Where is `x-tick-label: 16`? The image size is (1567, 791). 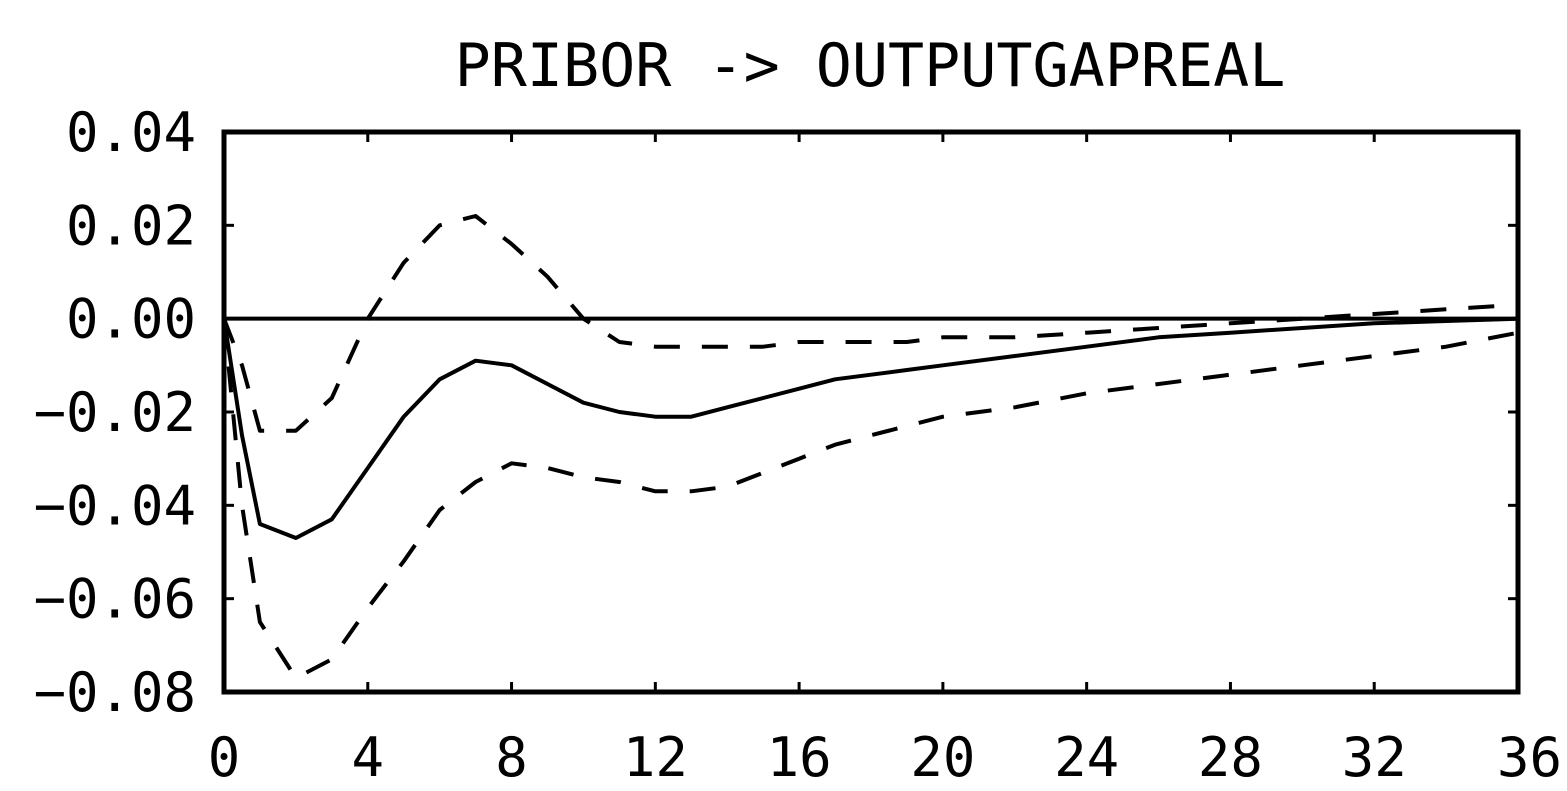 x-tick-label: 16 is located at coordinates (799, 757).